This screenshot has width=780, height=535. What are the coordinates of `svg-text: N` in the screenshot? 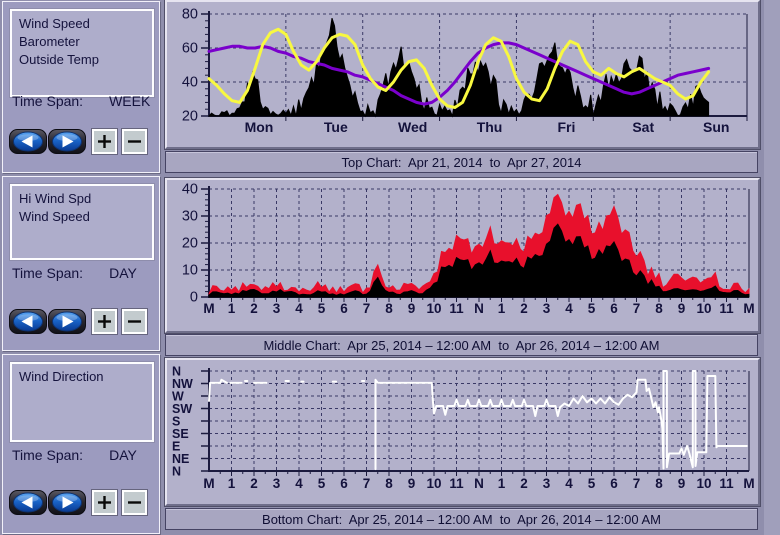 It's located at (176, 472).